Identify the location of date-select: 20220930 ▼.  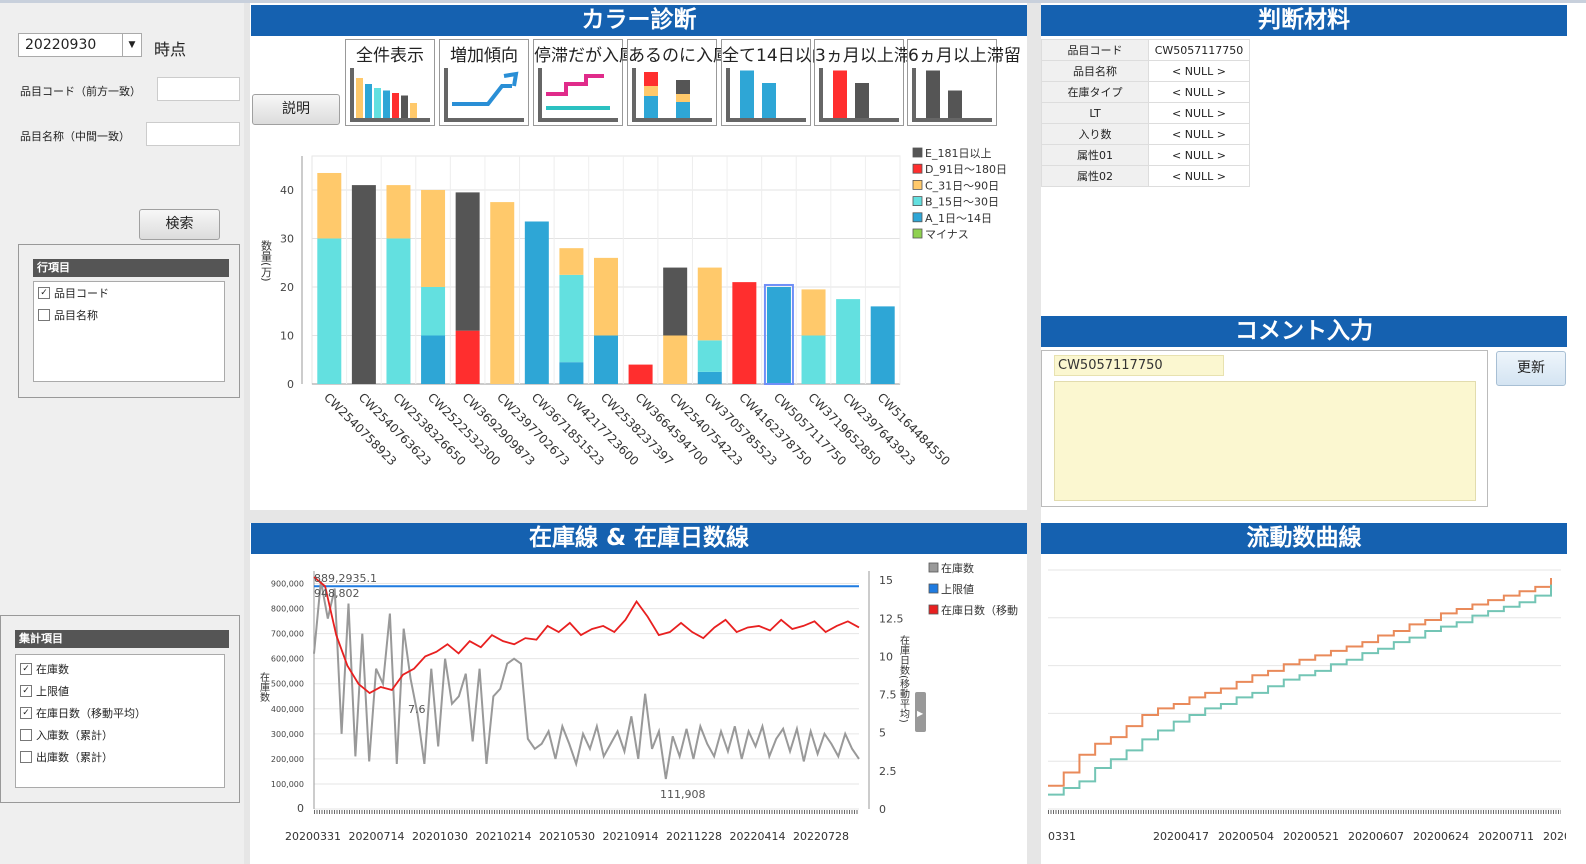
(80, 45).